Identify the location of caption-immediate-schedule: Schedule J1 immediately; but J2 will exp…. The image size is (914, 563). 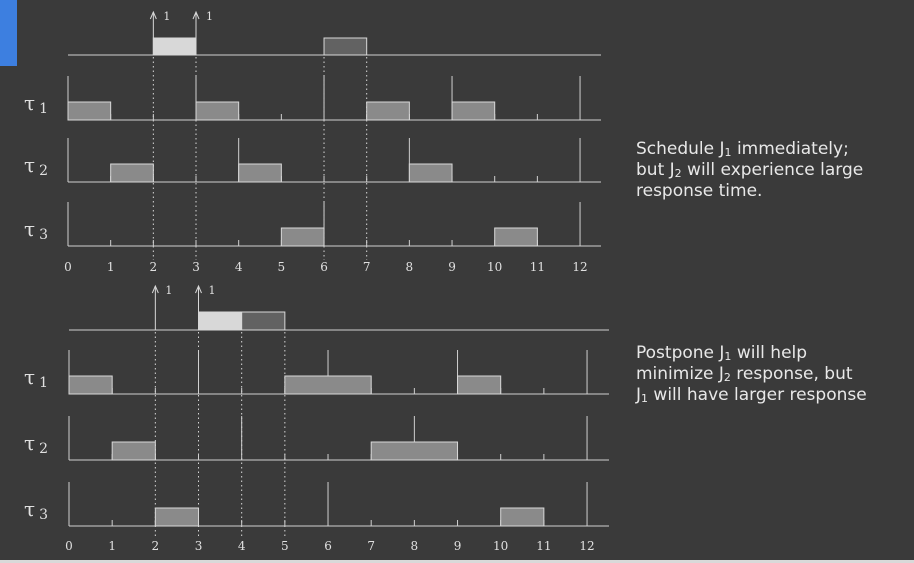
(749, 170).